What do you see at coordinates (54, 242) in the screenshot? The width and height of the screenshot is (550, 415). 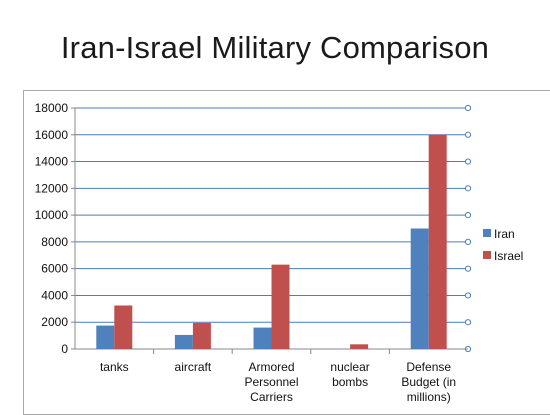 I see `y-tick-label: 8000` at bounding box center [54, 242].